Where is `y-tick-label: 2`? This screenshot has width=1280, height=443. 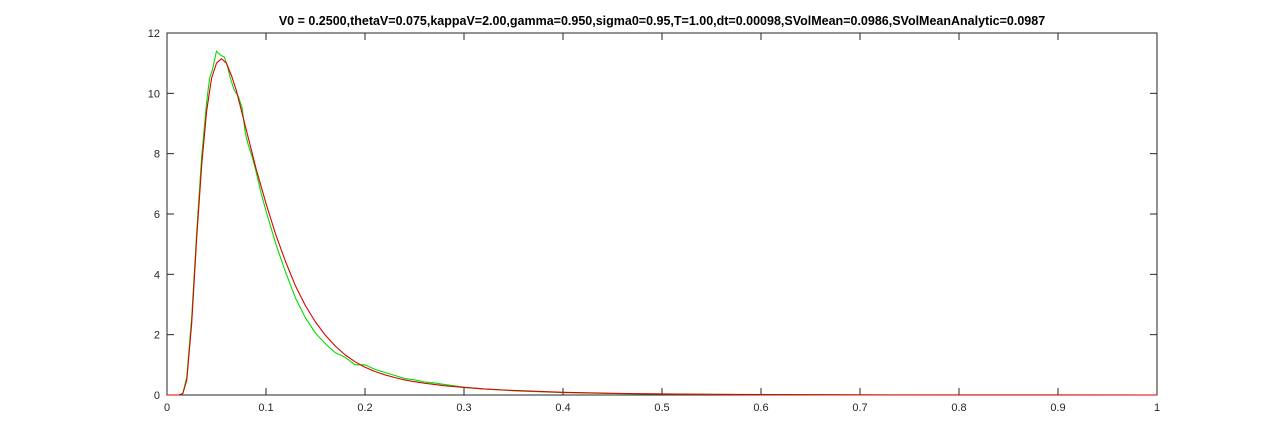 y-tick-label: 2 is located at coordinates (157, 336).